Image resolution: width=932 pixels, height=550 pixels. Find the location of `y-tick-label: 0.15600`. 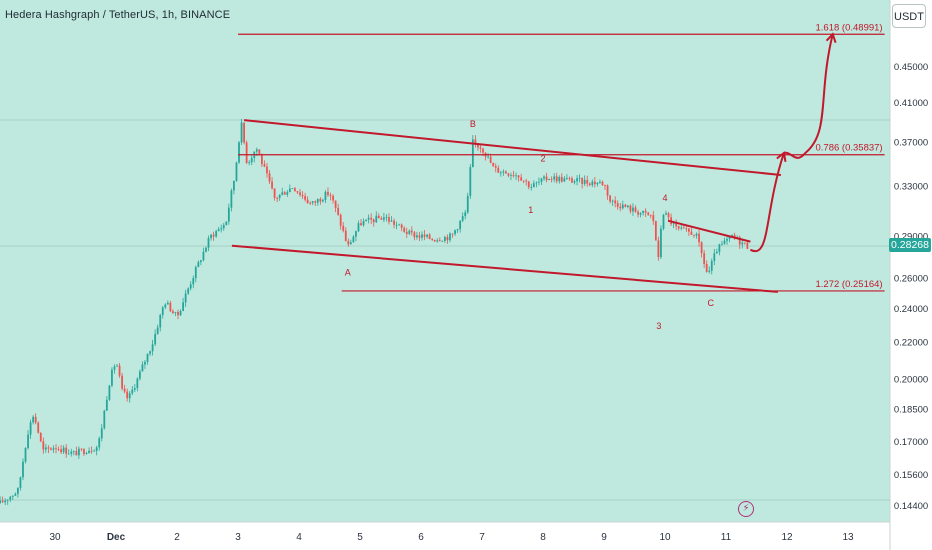

y-tick-label: 0.15600 is located at coordinates (911, 475).